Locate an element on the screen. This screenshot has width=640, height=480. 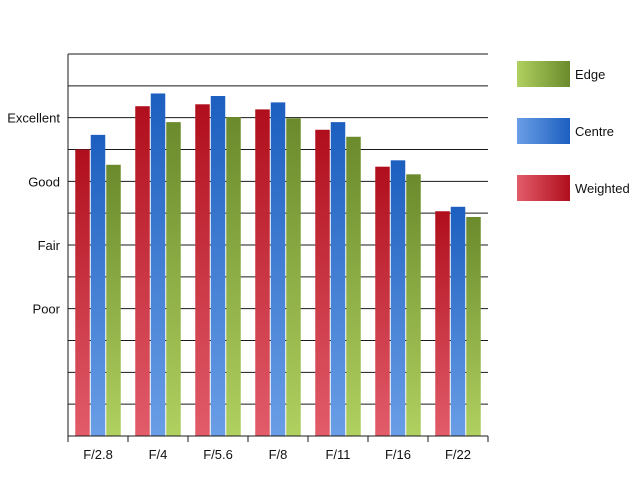
bar-centre-f11 is located at coordinates (338, 279).